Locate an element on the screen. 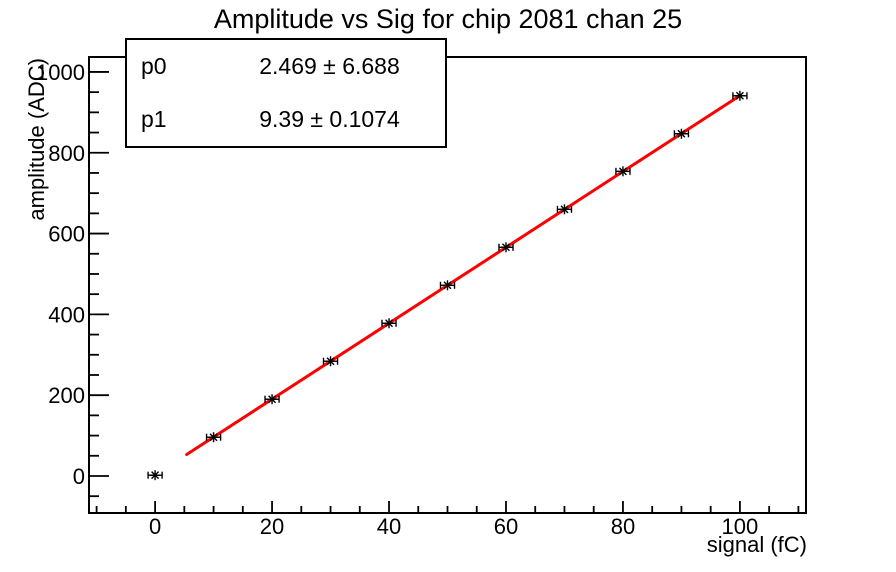 The width and height of the screenshot is (896, 572). y-axis-tick-label: 800 is located at coordinates (66, 153).